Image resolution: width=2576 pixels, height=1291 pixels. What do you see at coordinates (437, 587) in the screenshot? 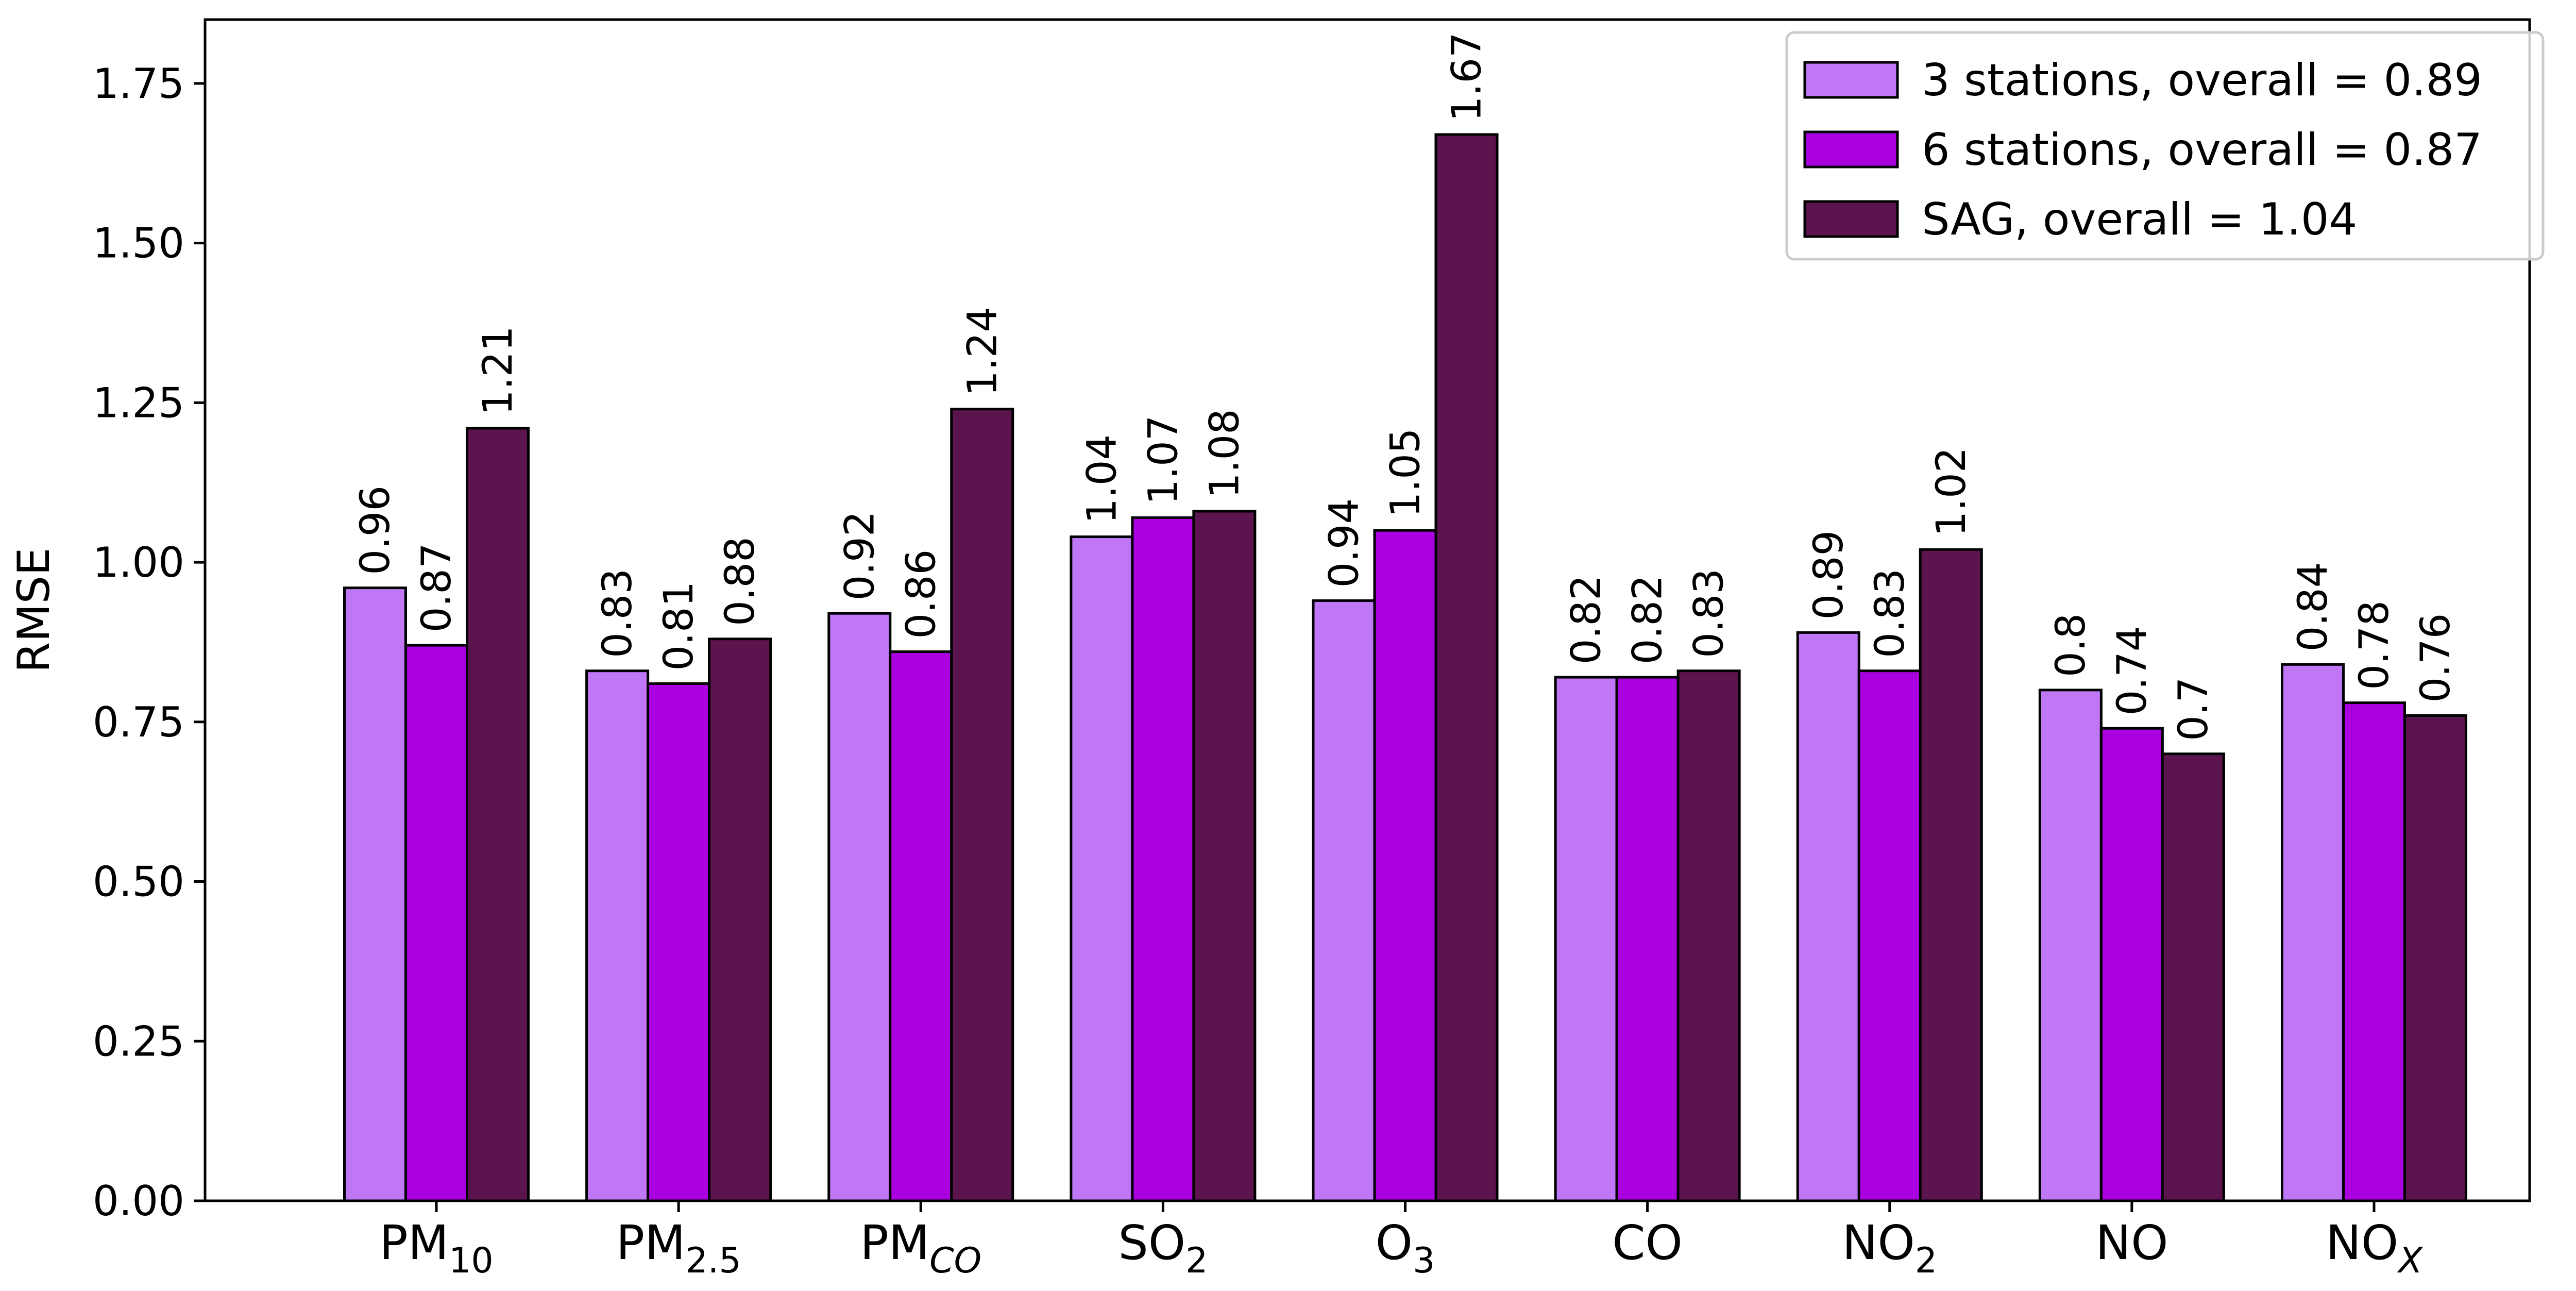
I see `bar-value-label: 0.87` at bounding box center [437, 587].